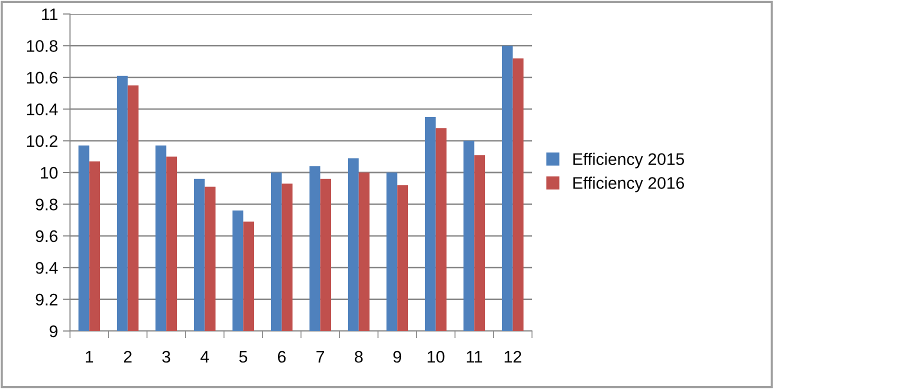 This screenshot has width=903, height=389. Describe the element at coordinates (358, 356) in the screenshot. I see `x-tick-label: 8` at that location.